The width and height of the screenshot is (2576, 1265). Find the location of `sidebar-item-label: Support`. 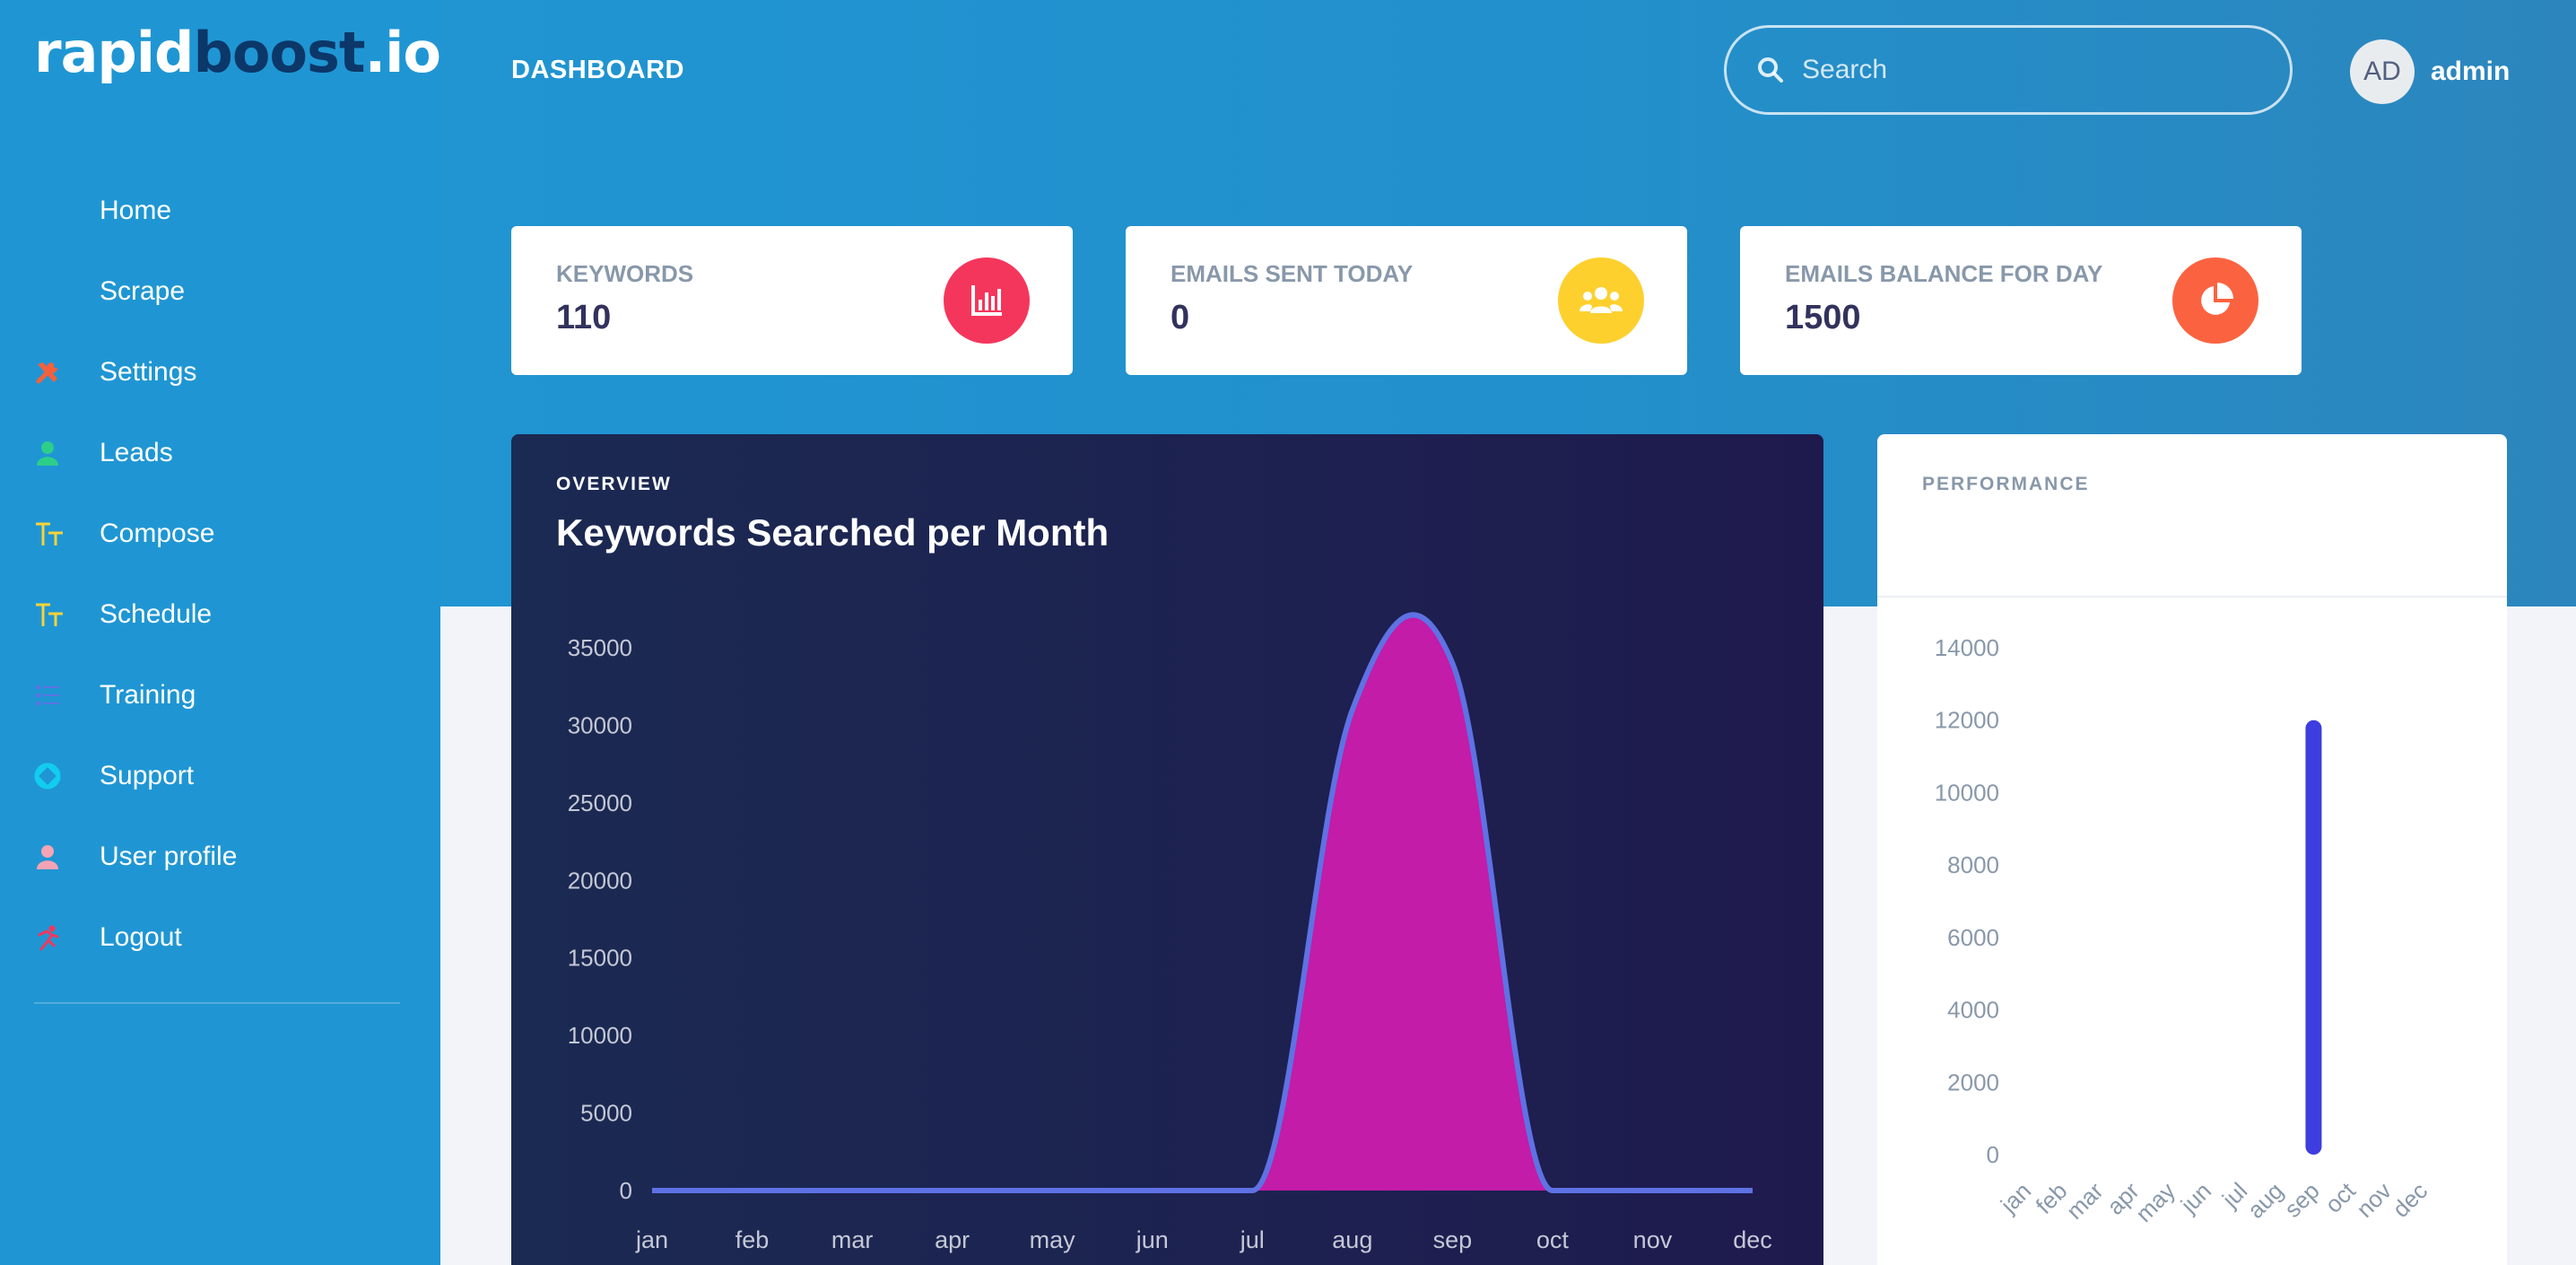

sidebar-item-label: Support is located at coordinates (147, 775).